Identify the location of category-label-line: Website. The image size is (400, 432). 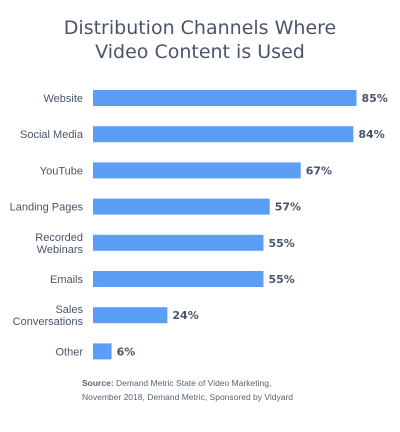
(63, 99).